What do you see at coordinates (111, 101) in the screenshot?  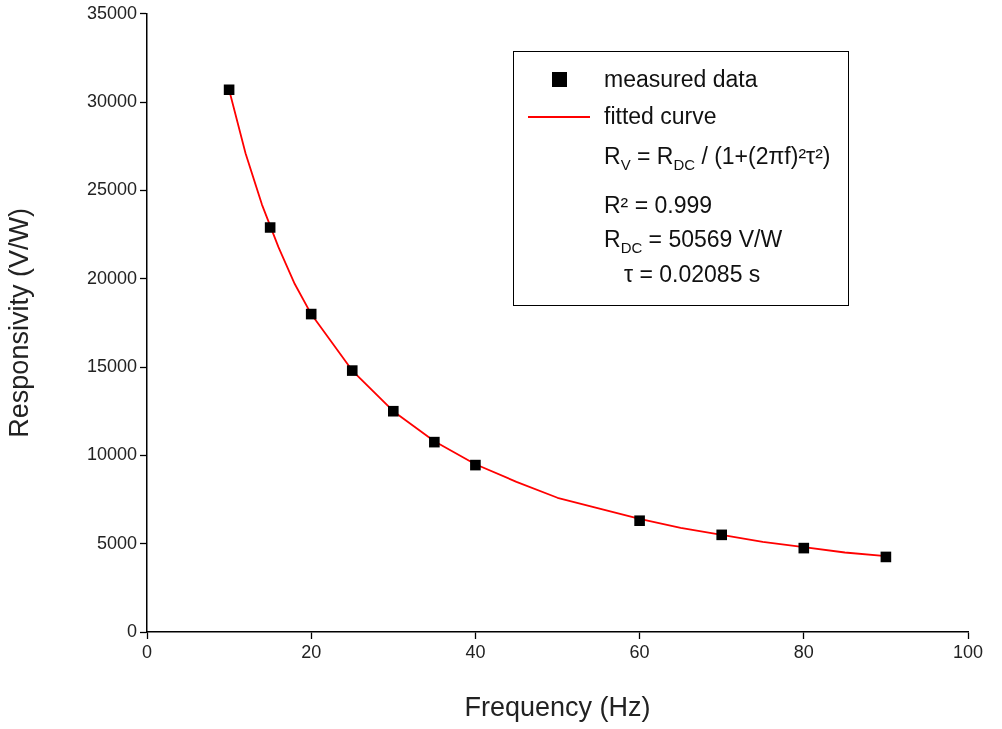 I see `y-tick-label: 30000` at bounding box center [111, 101].